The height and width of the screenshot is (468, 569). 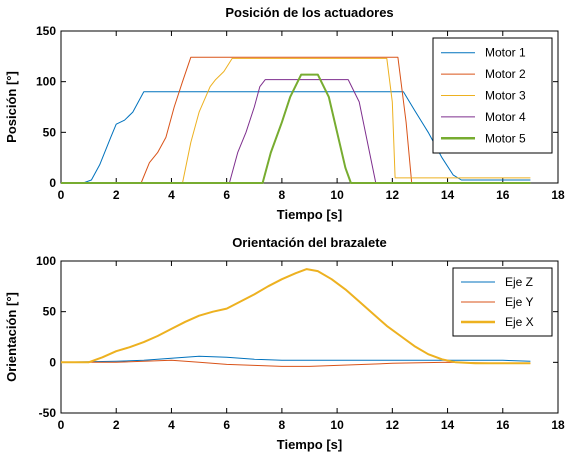 What do you see at coordinates (505, 96) in the screenshot?
I see `legend-entry: Motor 3` at bounding box center [505, 96].